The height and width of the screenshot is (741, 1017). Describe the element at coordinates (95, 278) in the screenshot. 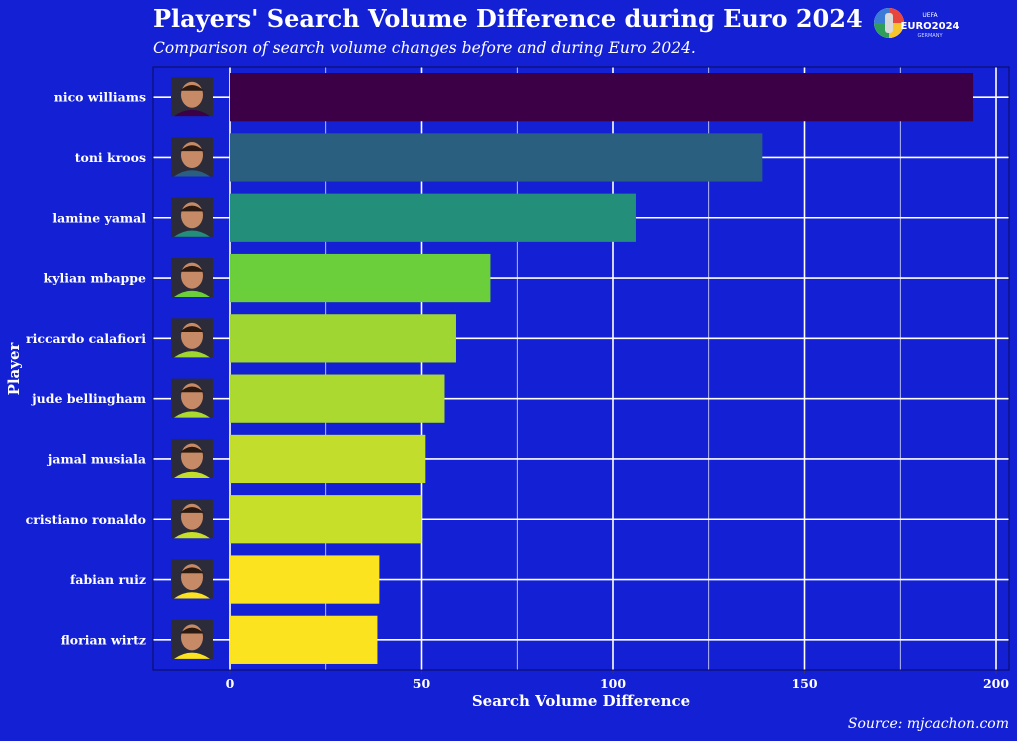

I see `y-tick-label: kylian mbappe` at that location.